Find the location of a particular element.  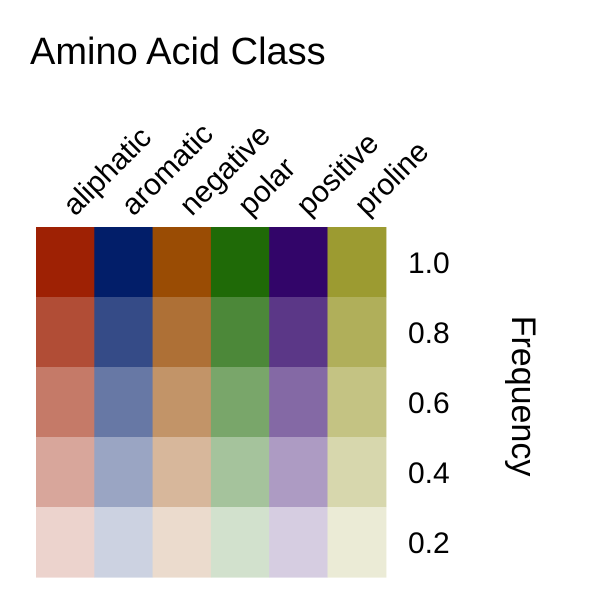

cell-aliphatic-0.8 is located at coordinates (65, 332).